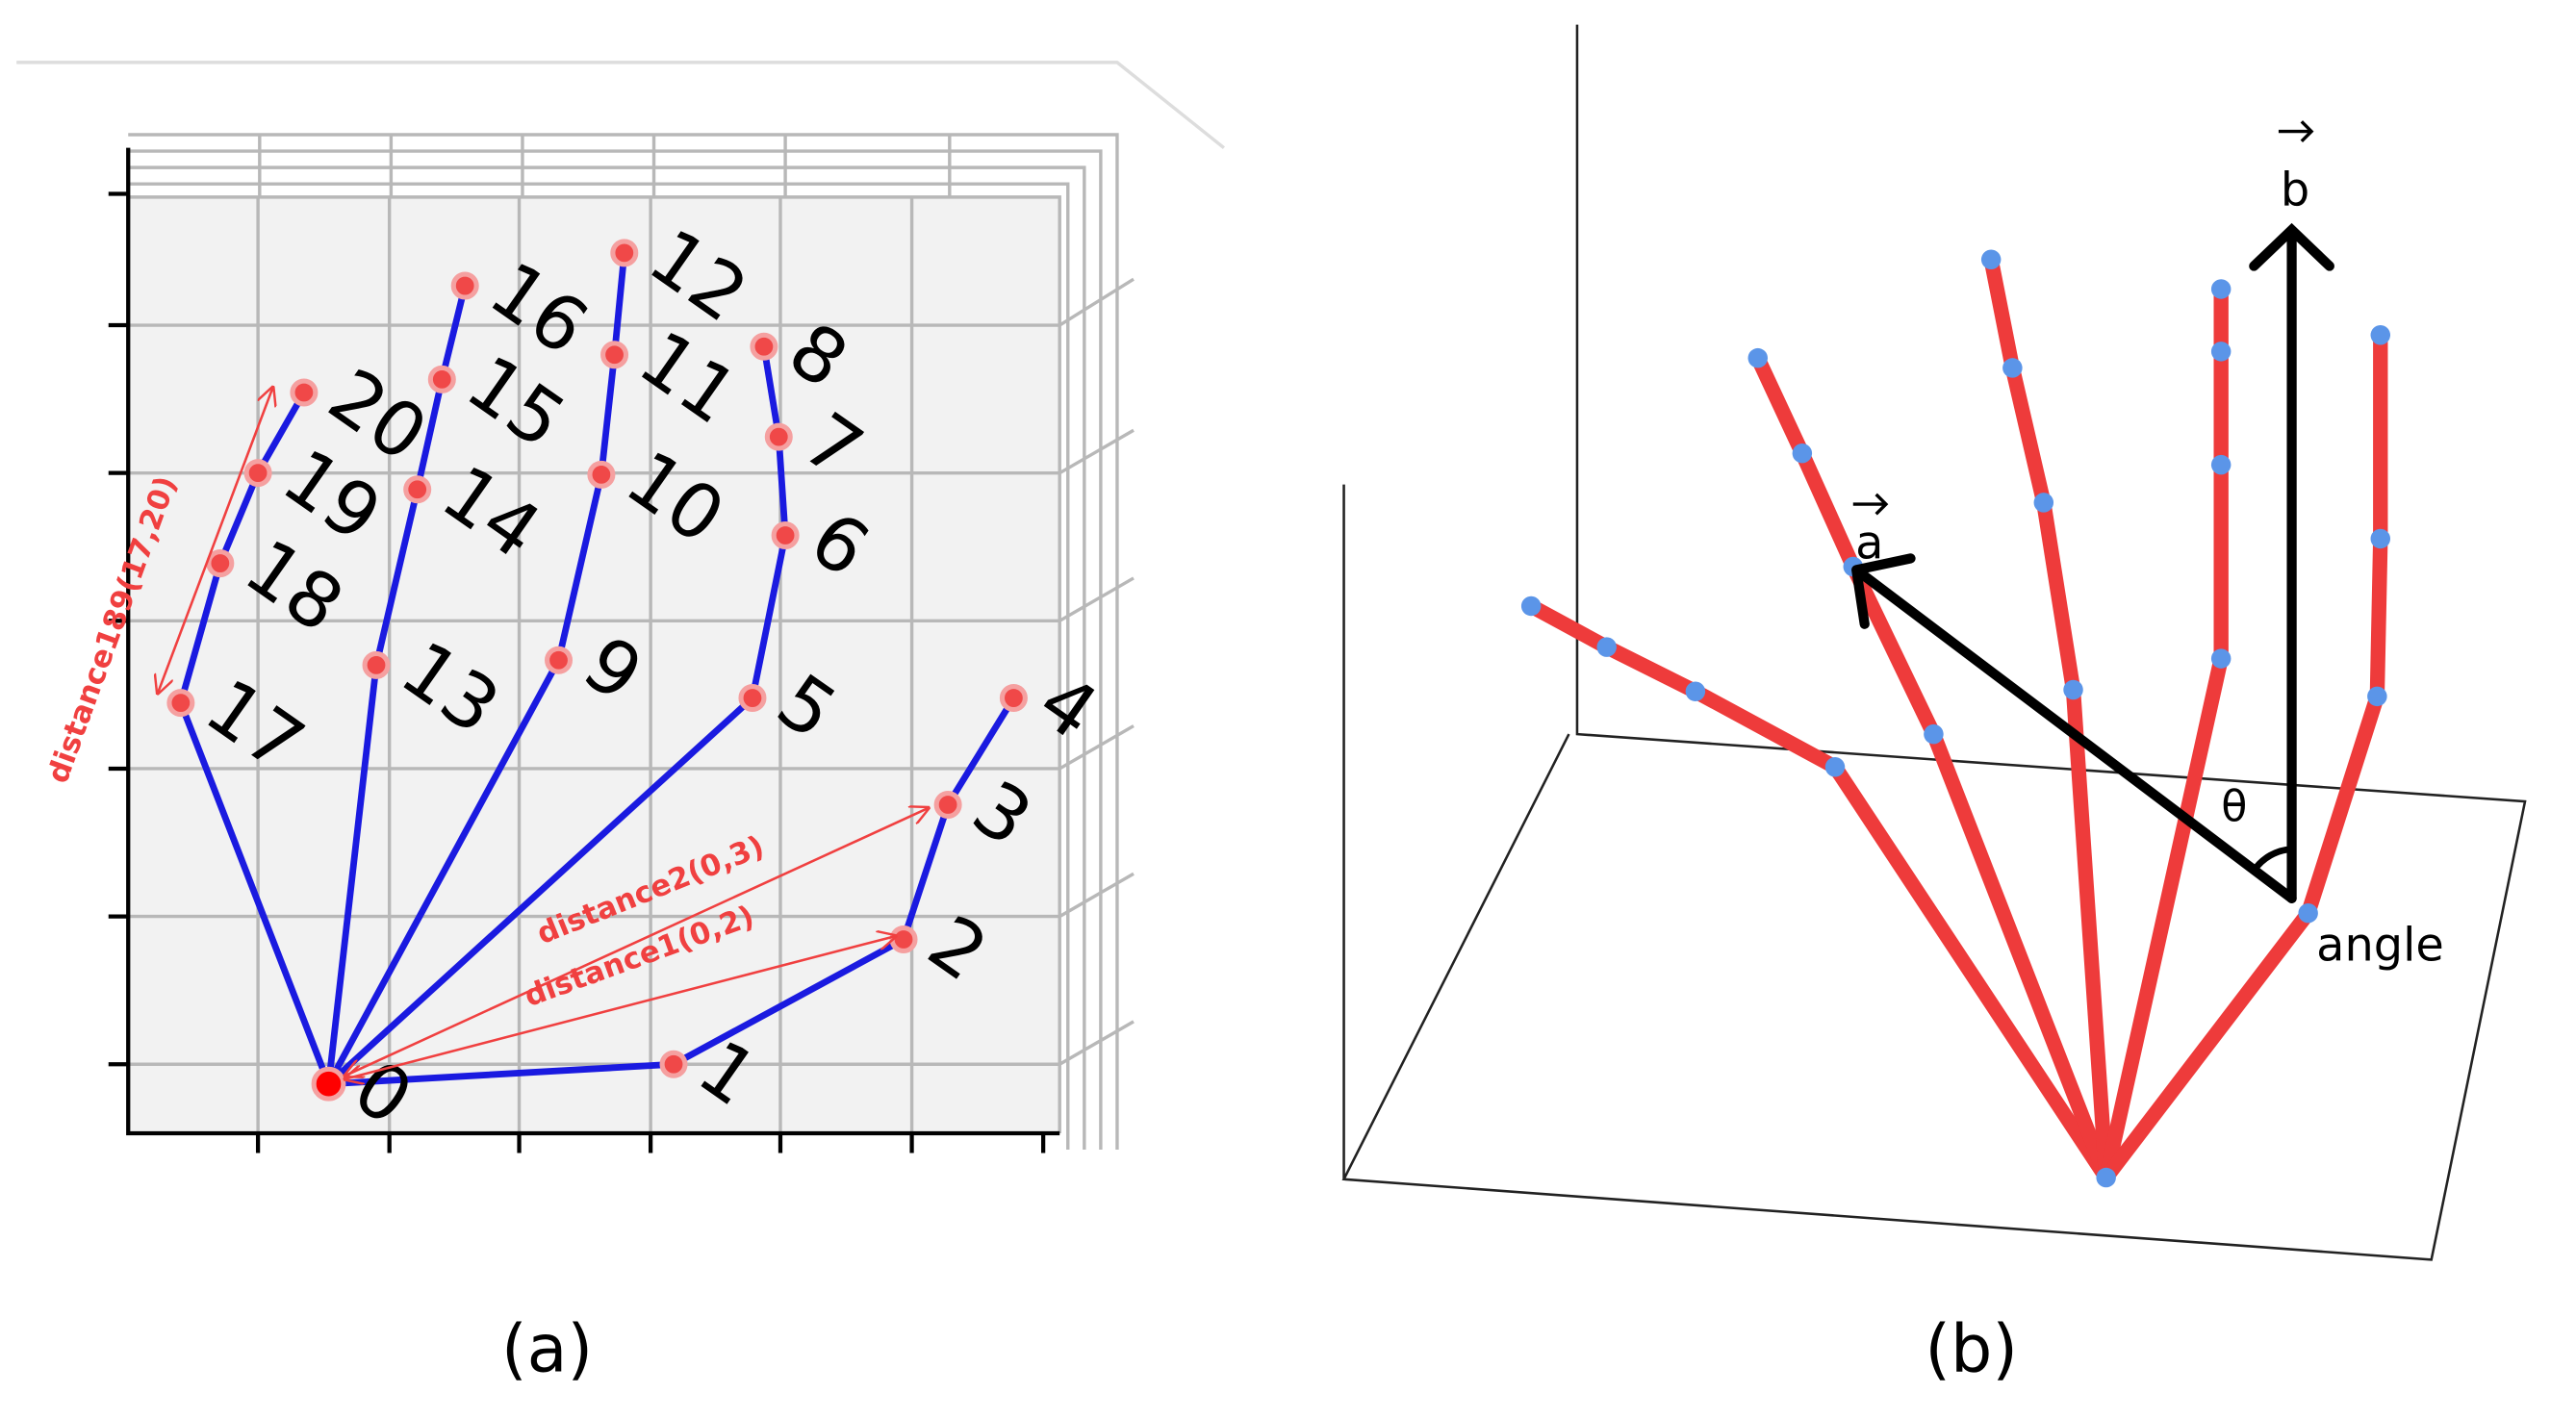  I want to click on vector-label: a, so click(1869, 543).